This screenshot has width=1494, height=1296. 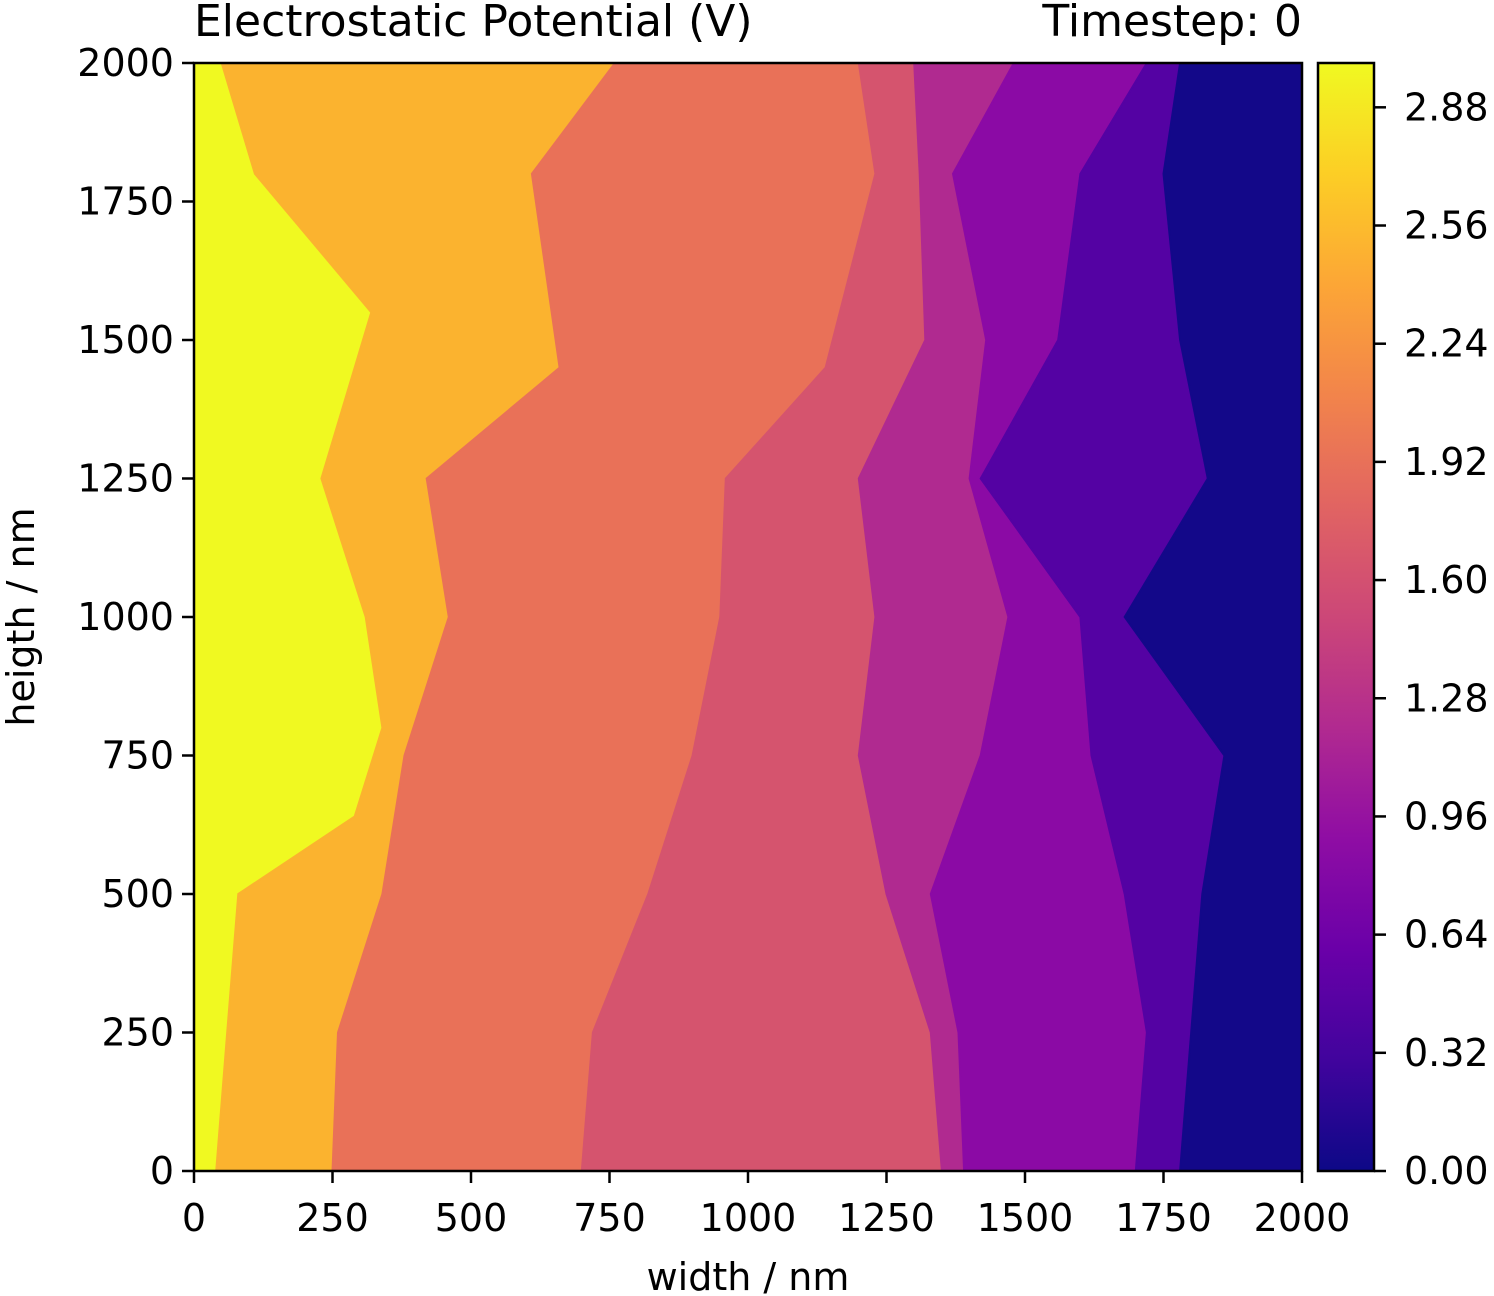 I want to click on y-tick-label: 0, so click(x=162, y=1171).